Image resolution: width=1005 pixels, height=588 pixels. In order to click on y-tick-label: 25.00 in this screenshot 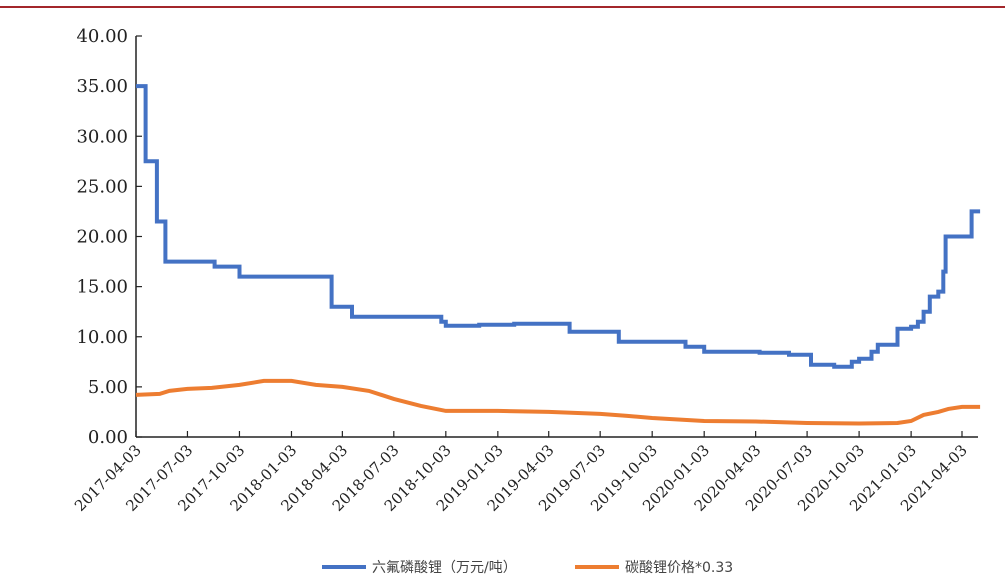, I will do `click(102, 186)`.